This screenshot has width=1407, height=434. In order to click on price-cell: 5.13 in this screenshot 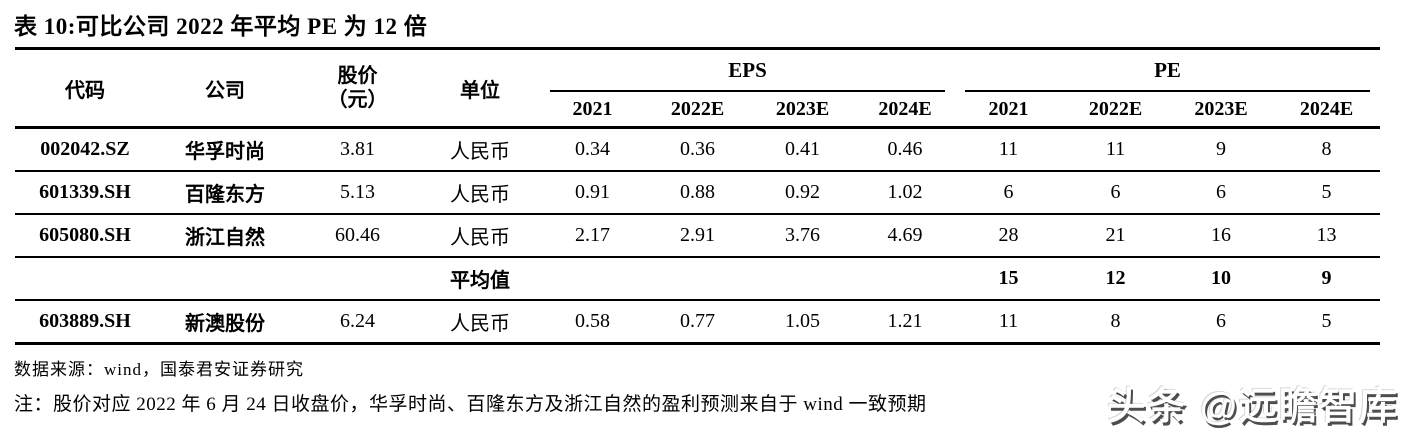, I will do `click(357, 193)`.